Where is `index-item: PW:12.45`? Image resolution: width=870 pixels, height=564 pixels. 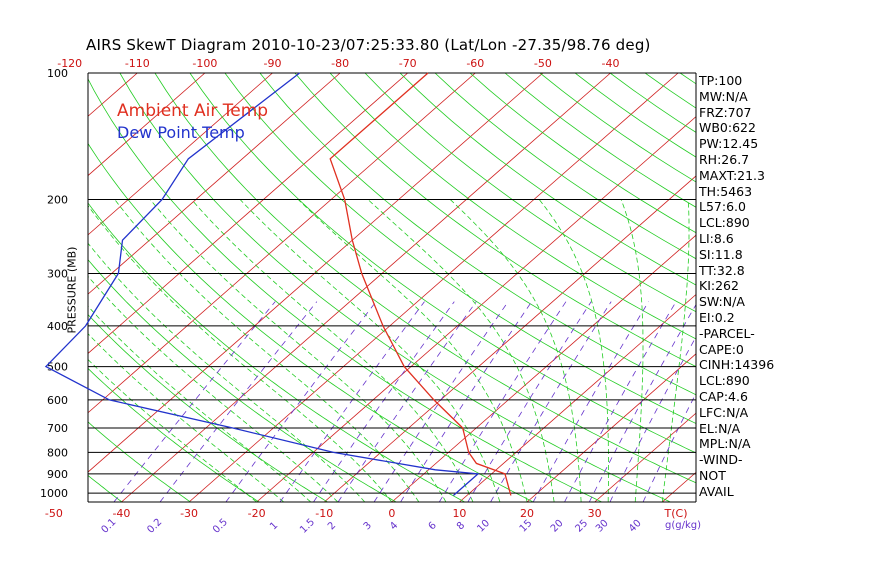 index-item: PW:12.45 is located at coordinates (729, 144).